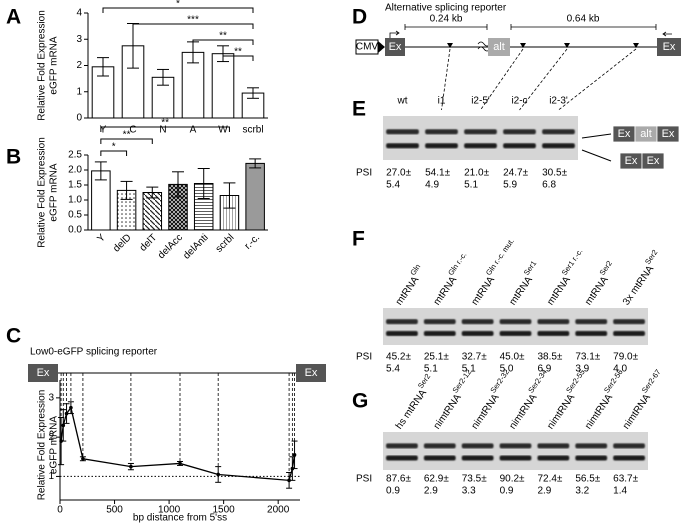 This screenshot has width=685, height=525. I want to click on psi-label: PSI, so click(364, 479).